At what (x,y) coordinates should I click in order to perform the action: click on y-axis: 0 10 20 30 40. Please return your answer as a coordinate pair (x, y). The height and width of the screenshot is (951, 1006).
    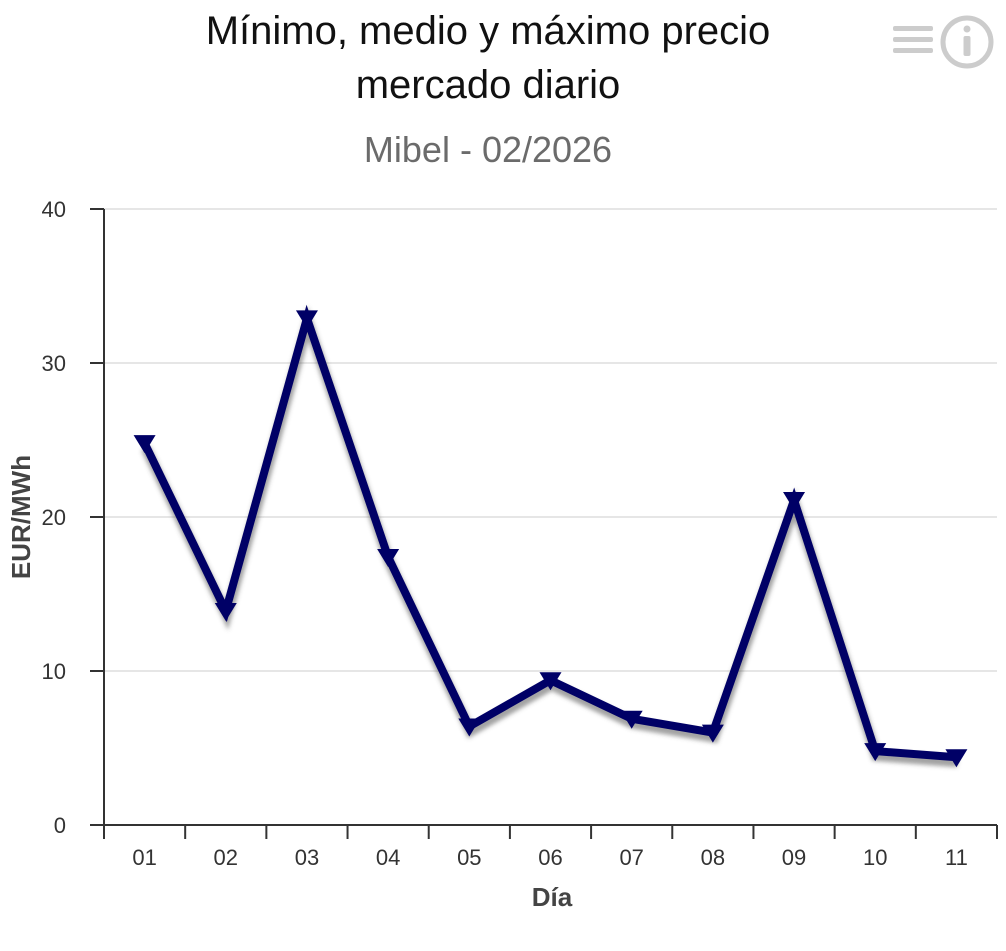
    Looking at the image, I should click on (73, 517).